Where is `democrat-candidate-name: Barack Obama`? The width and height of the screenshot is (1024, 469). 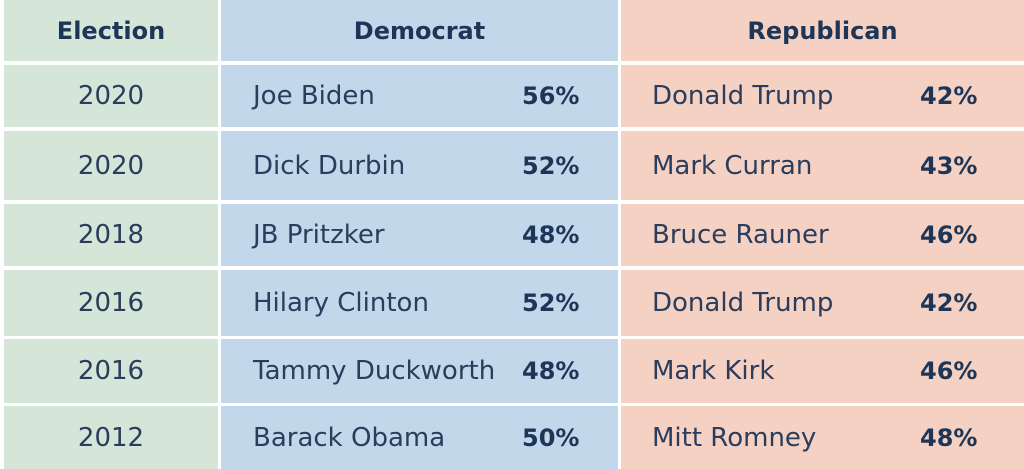 democrat-candidate-name: Barack Obama is located at coordinates (349, 437).